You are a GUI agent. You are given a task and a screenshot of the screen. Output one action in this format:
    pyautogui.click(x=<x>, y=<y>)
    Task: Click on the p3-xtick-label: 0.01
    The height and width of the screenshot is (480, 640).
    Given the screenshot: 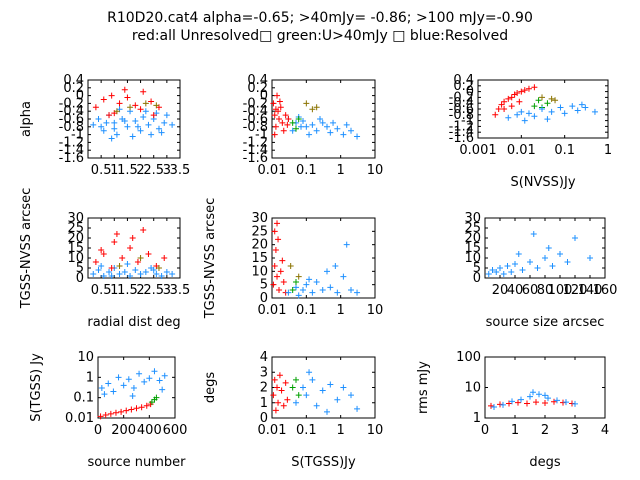 What is the action you would take?
    pyautogui.click(x=521, y=150)
    